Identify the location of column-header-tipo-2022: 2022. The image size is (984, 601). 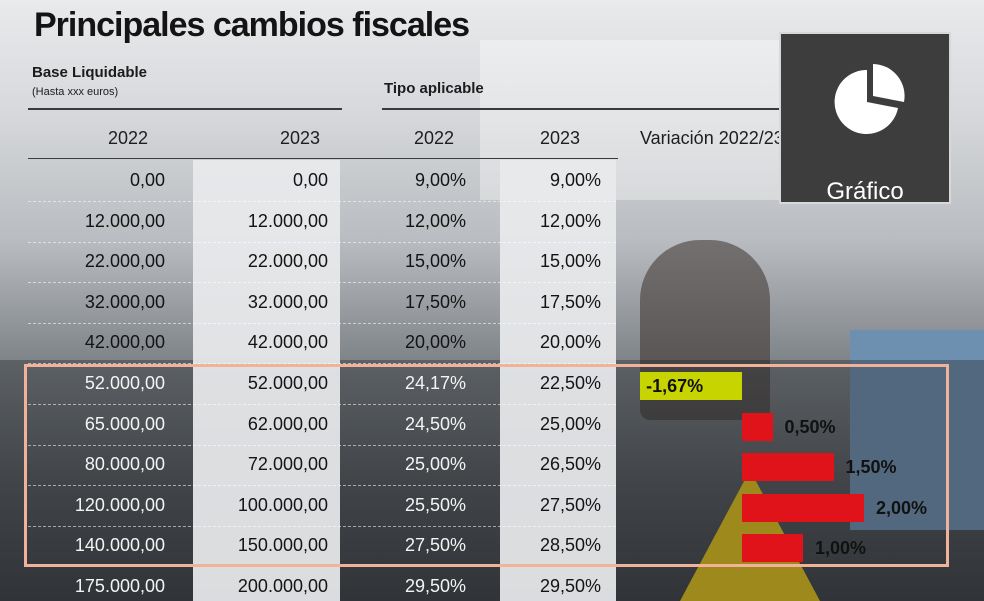
(434, 138).